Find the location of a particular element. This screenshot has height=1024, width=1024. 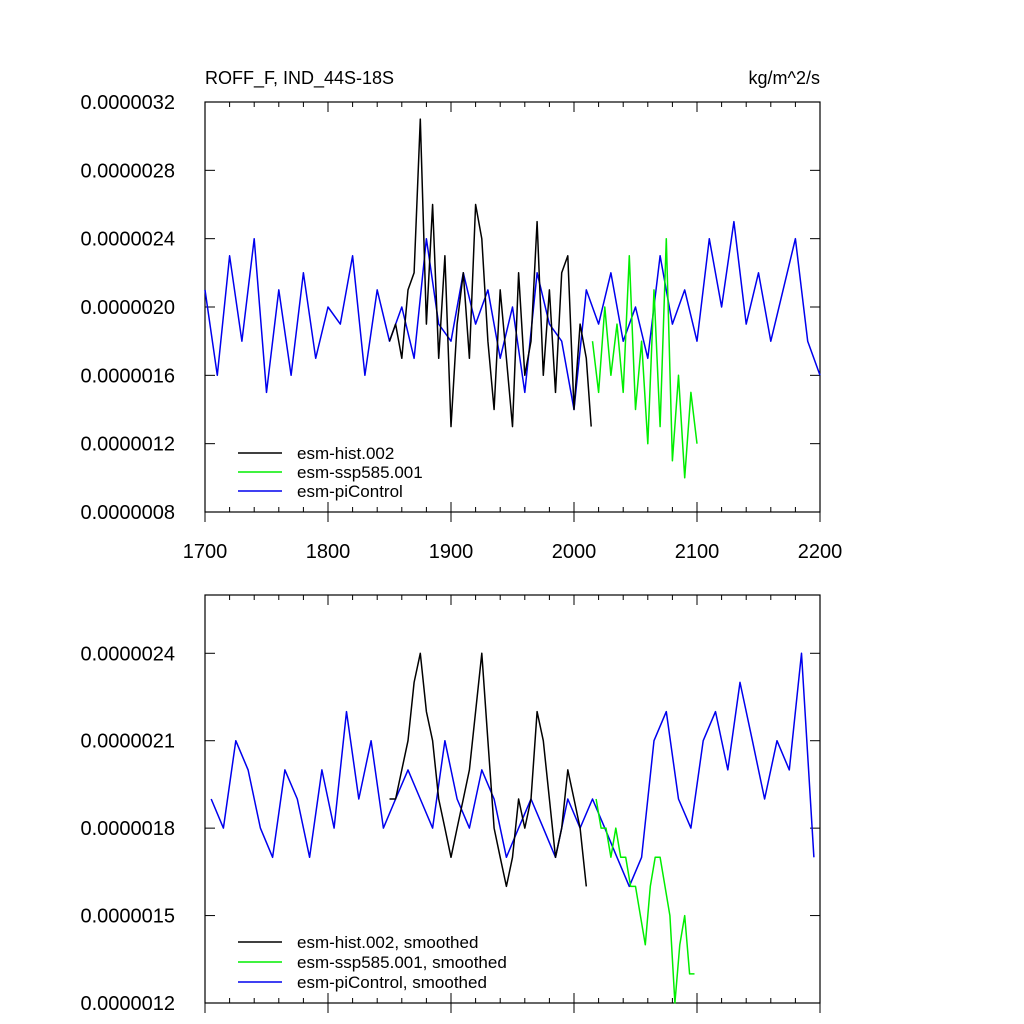

x-tick-label: 1700 is located at coordinates (205, 552).